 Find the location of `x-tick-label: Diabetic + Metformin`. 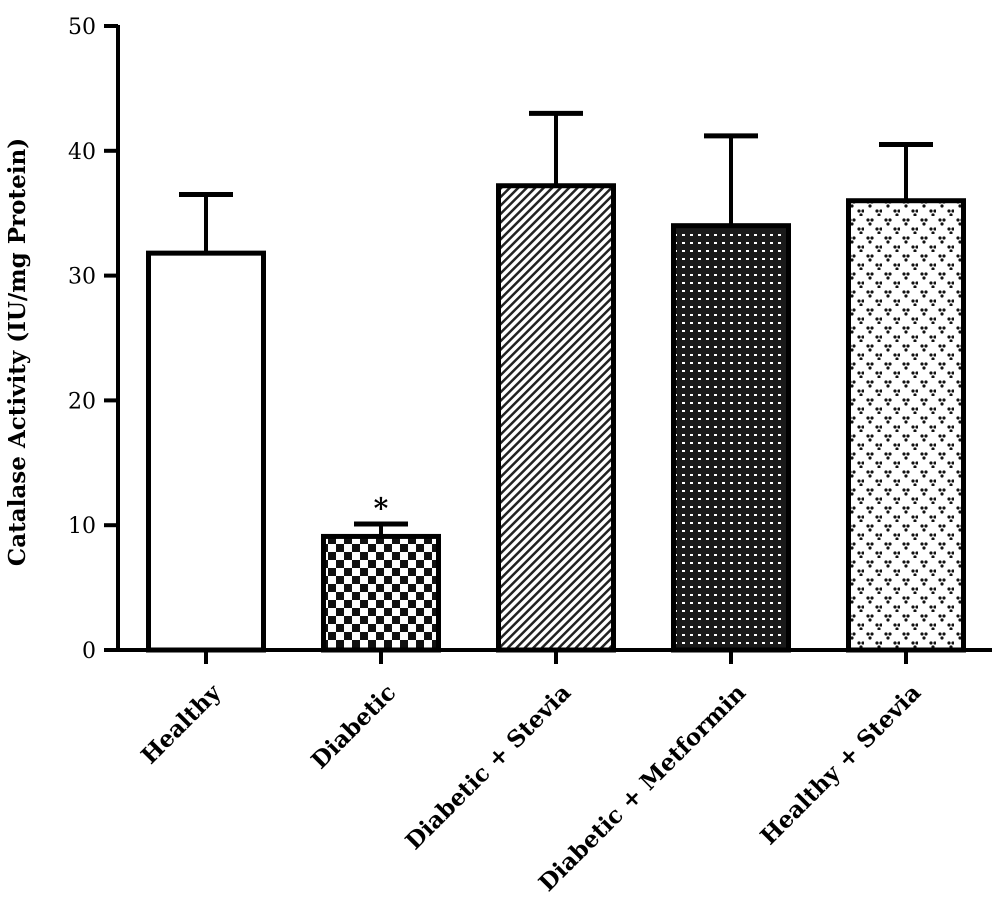

x-tick-label: Diabetic + Metformin is located at coordinates (643, 788).